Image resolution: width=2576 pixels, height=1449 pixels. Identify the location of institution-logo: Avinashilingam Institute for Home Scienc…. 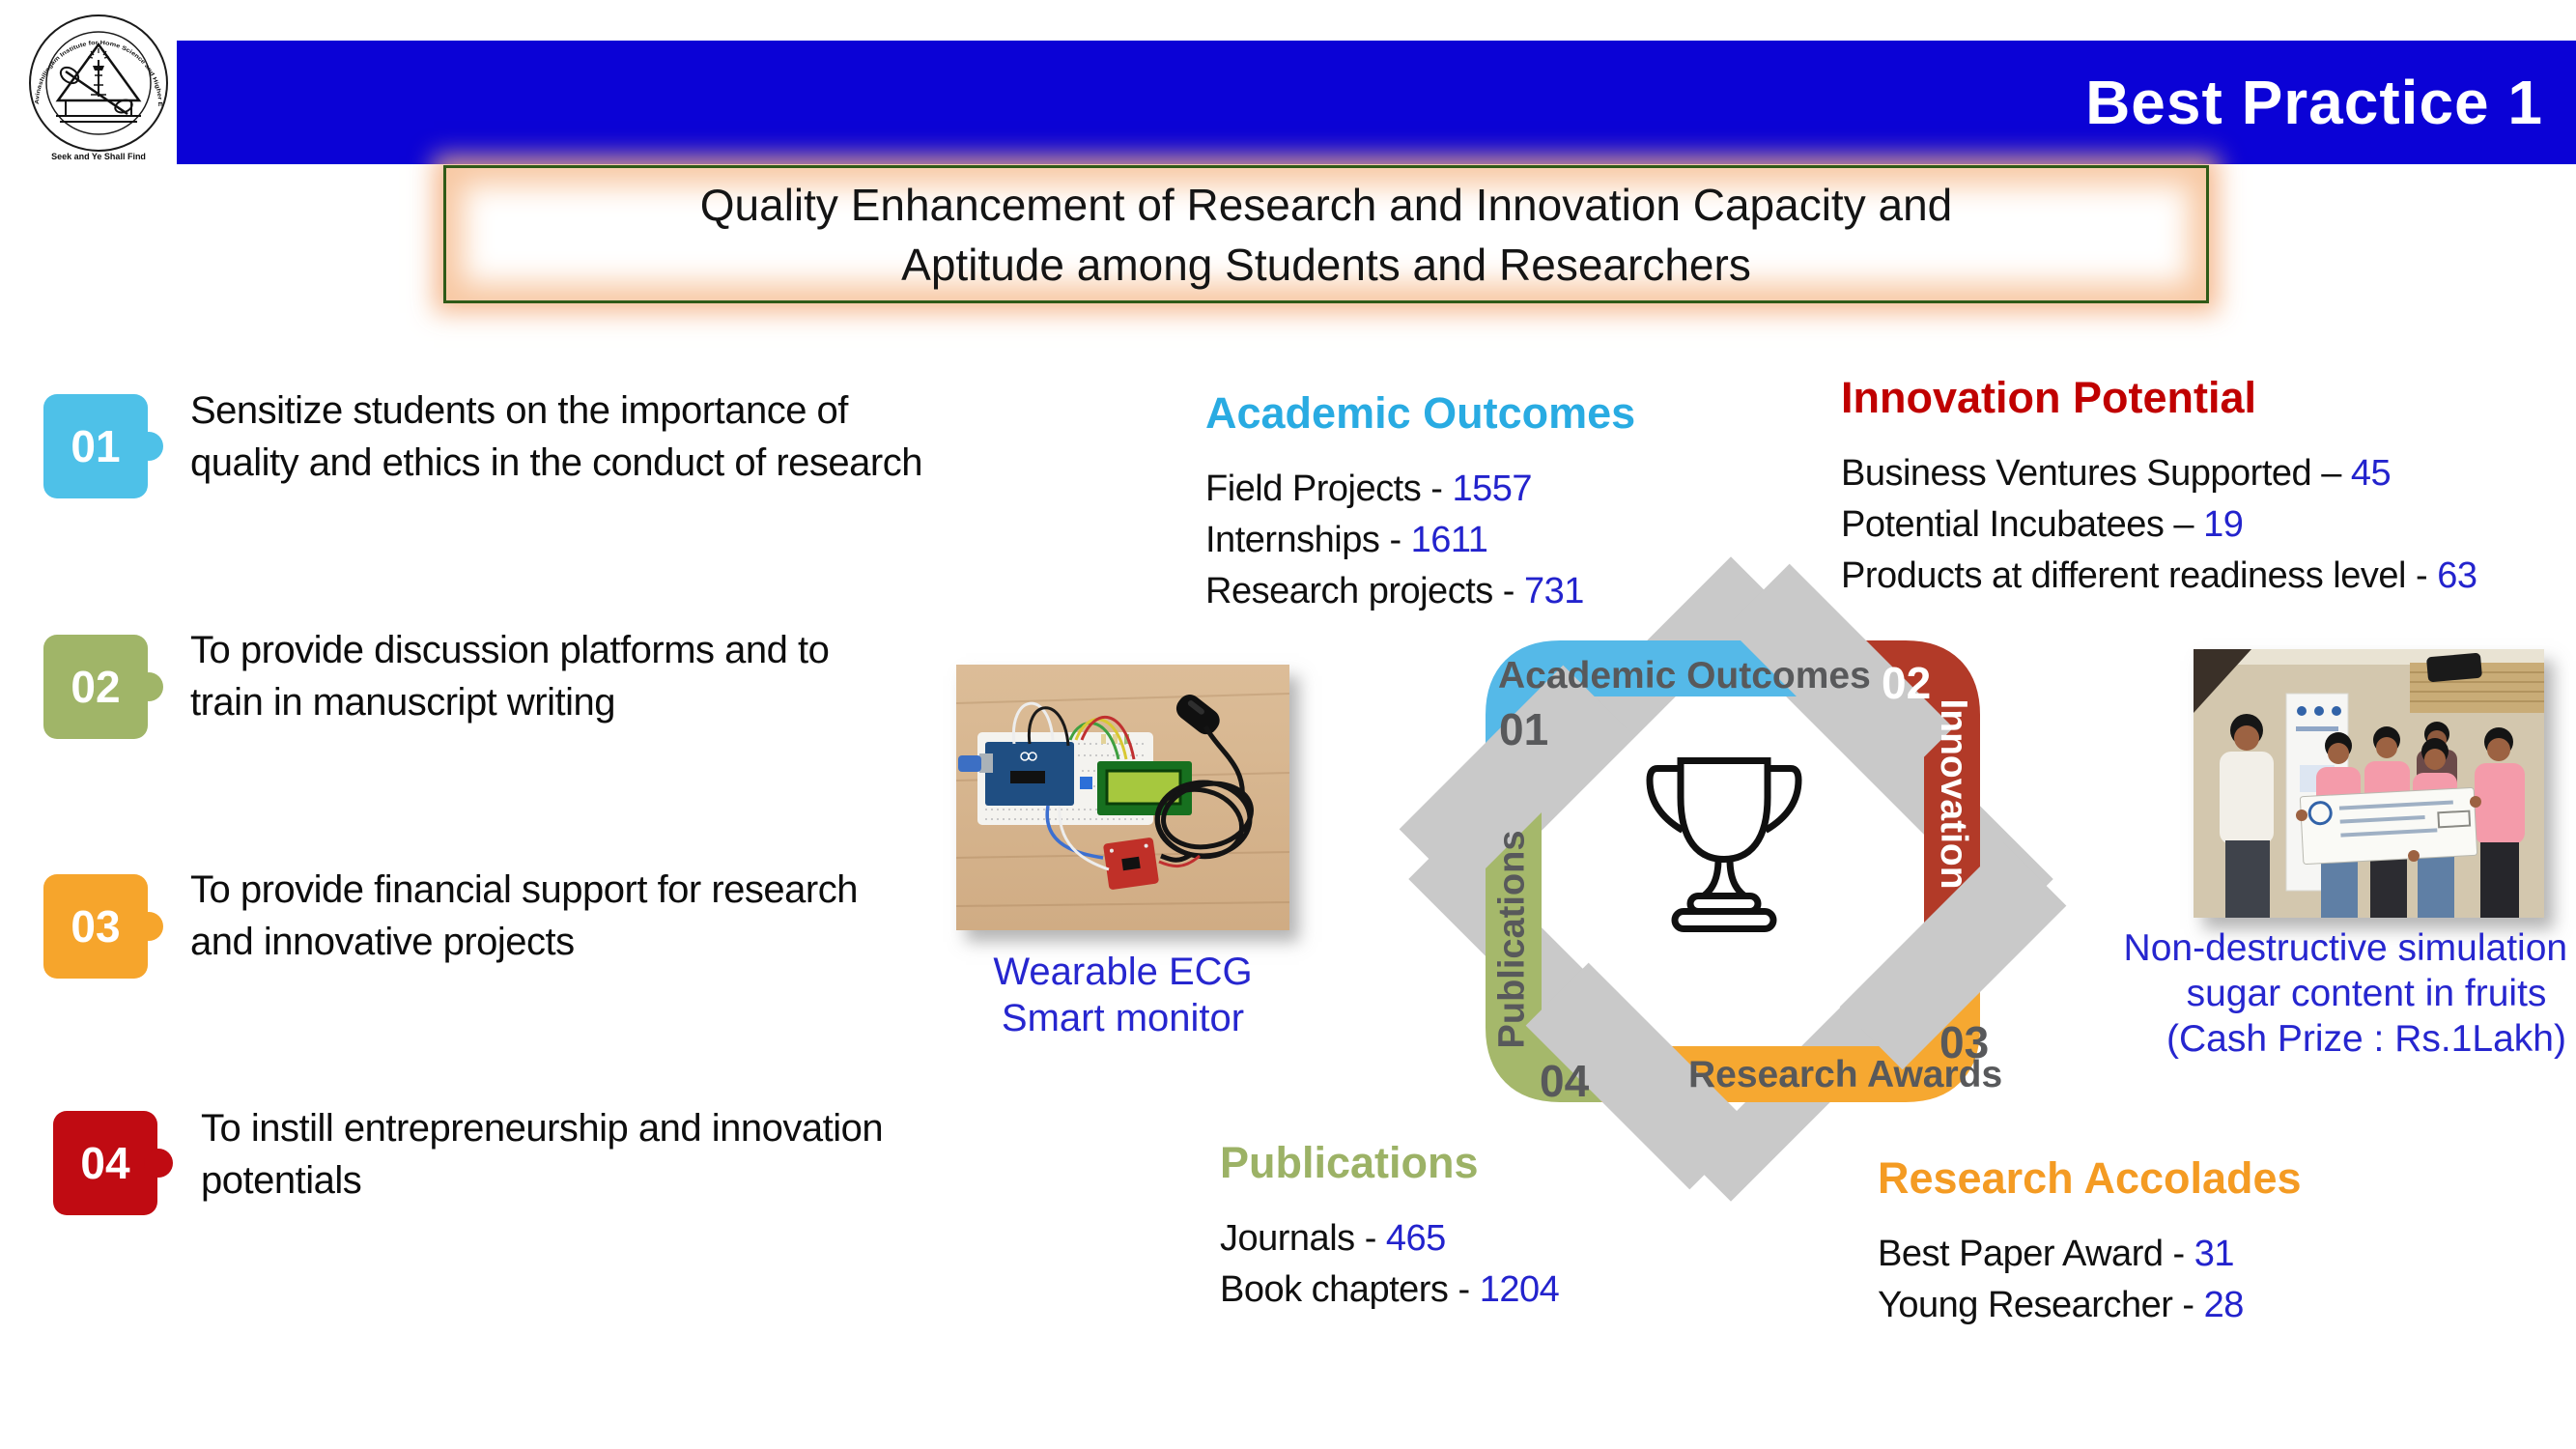
(97, 86).